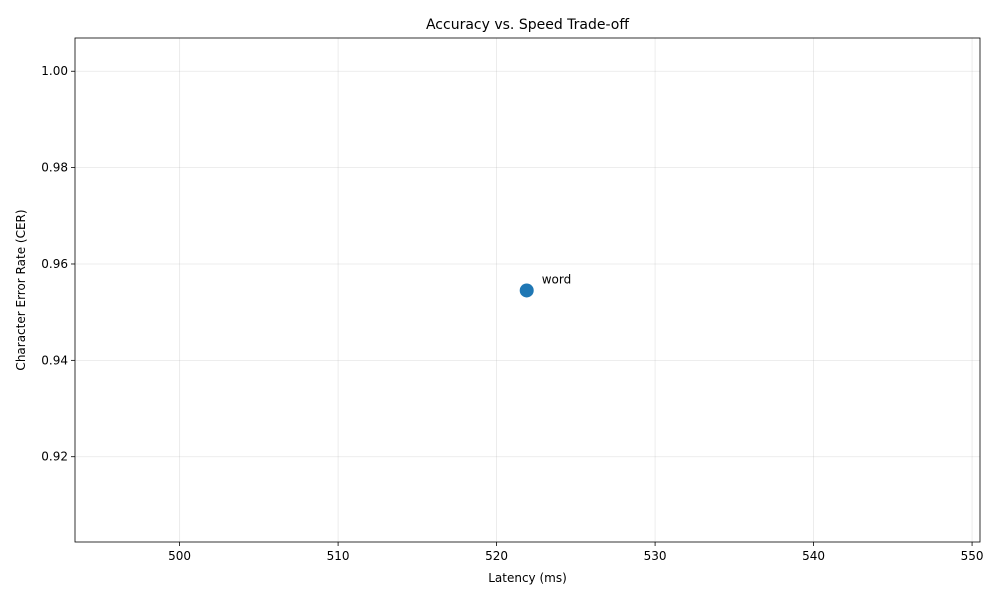 The height and width of the screenshot is (600, 1000). What do you see at coordinates (557, 279) in the screenshot?
I see `data-point-label: word` at bounding box center [557, 279].